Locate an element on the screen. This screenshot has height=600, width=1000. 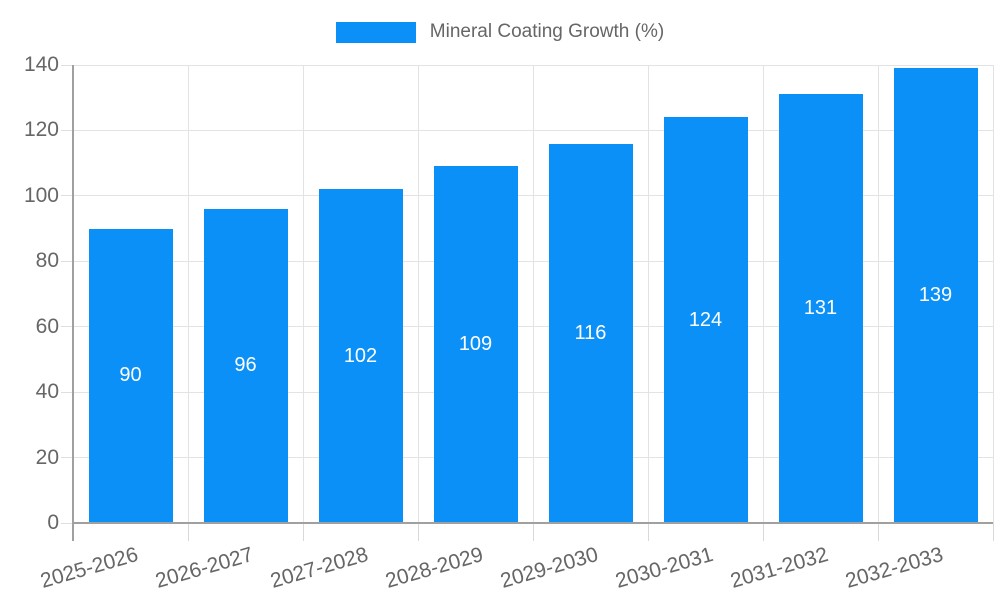
bar-value-label: 96 is located at coordinates (245, 365).